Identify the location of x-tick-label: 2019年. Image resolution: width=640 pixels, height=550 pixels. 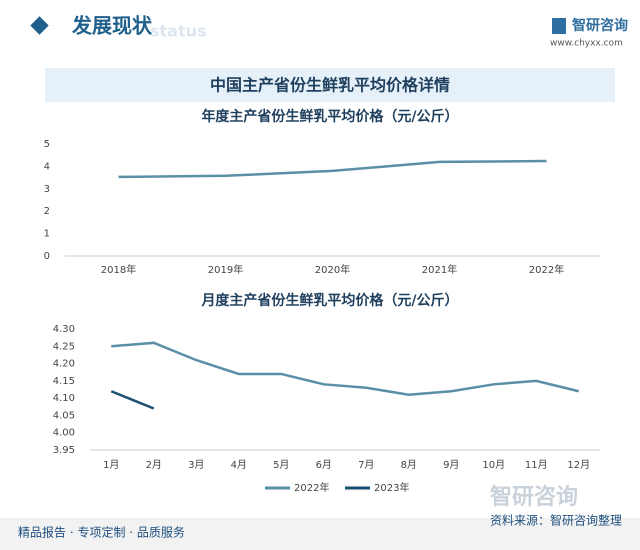
(225, 269).